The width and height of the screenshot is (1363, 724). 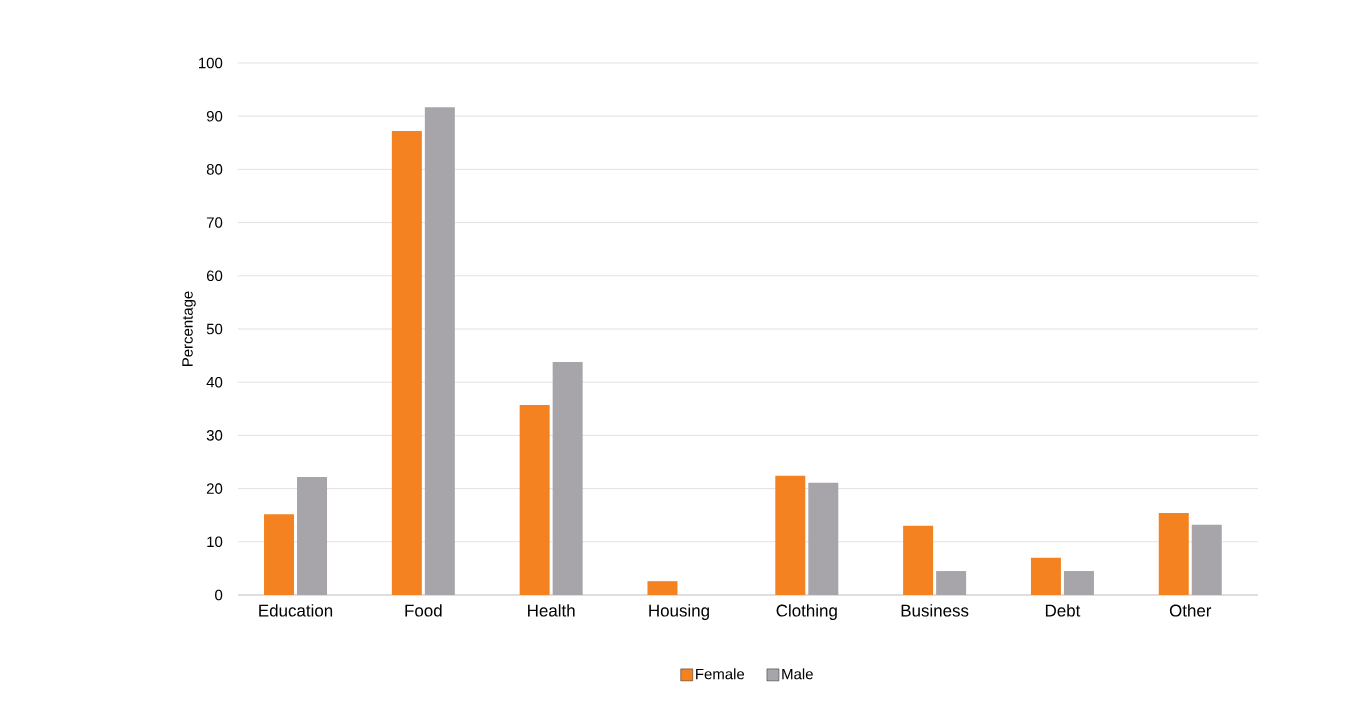 I want to click on y-tick-label: 50, so click(x=214, y=329).